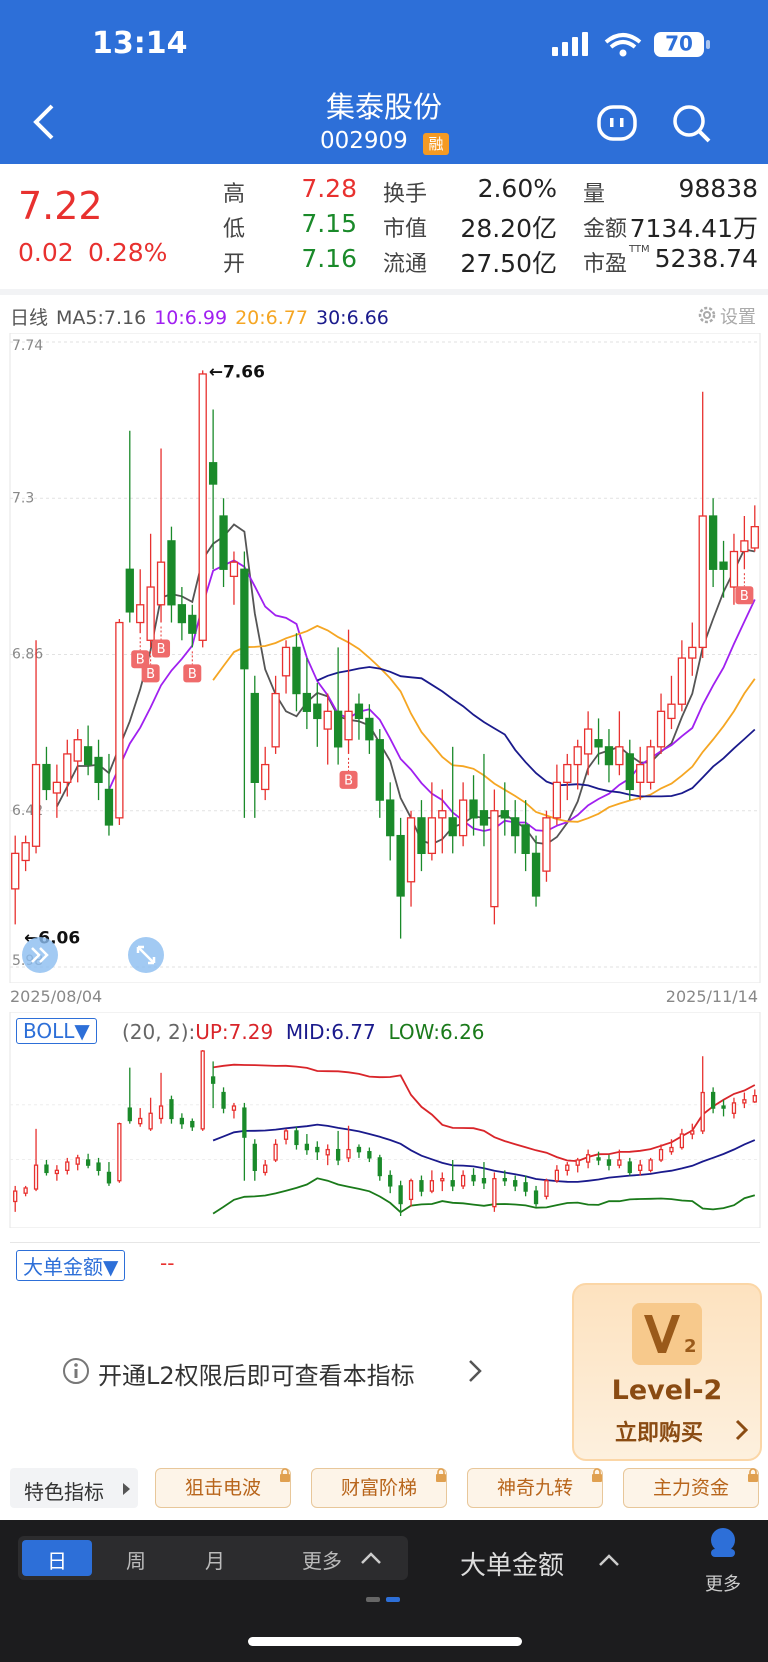  Describe the element at coordinates (667, 1372) in the screenshot. I see `l2-promo: 2 Level-2 立即购买` at that location.